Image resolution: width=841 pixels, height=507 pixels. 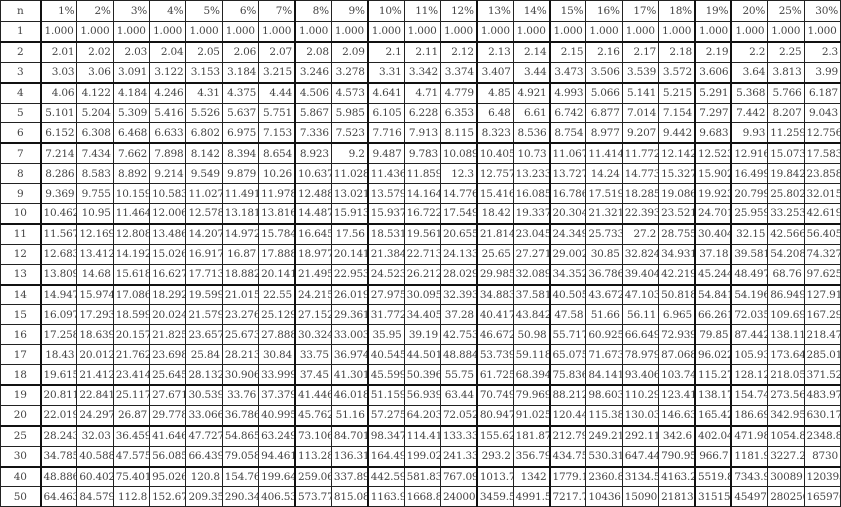 What do you see at coordinates (531, 133) in the screenshot?
I see `factor-cell: 8.536` at bounding box center [531, 133].